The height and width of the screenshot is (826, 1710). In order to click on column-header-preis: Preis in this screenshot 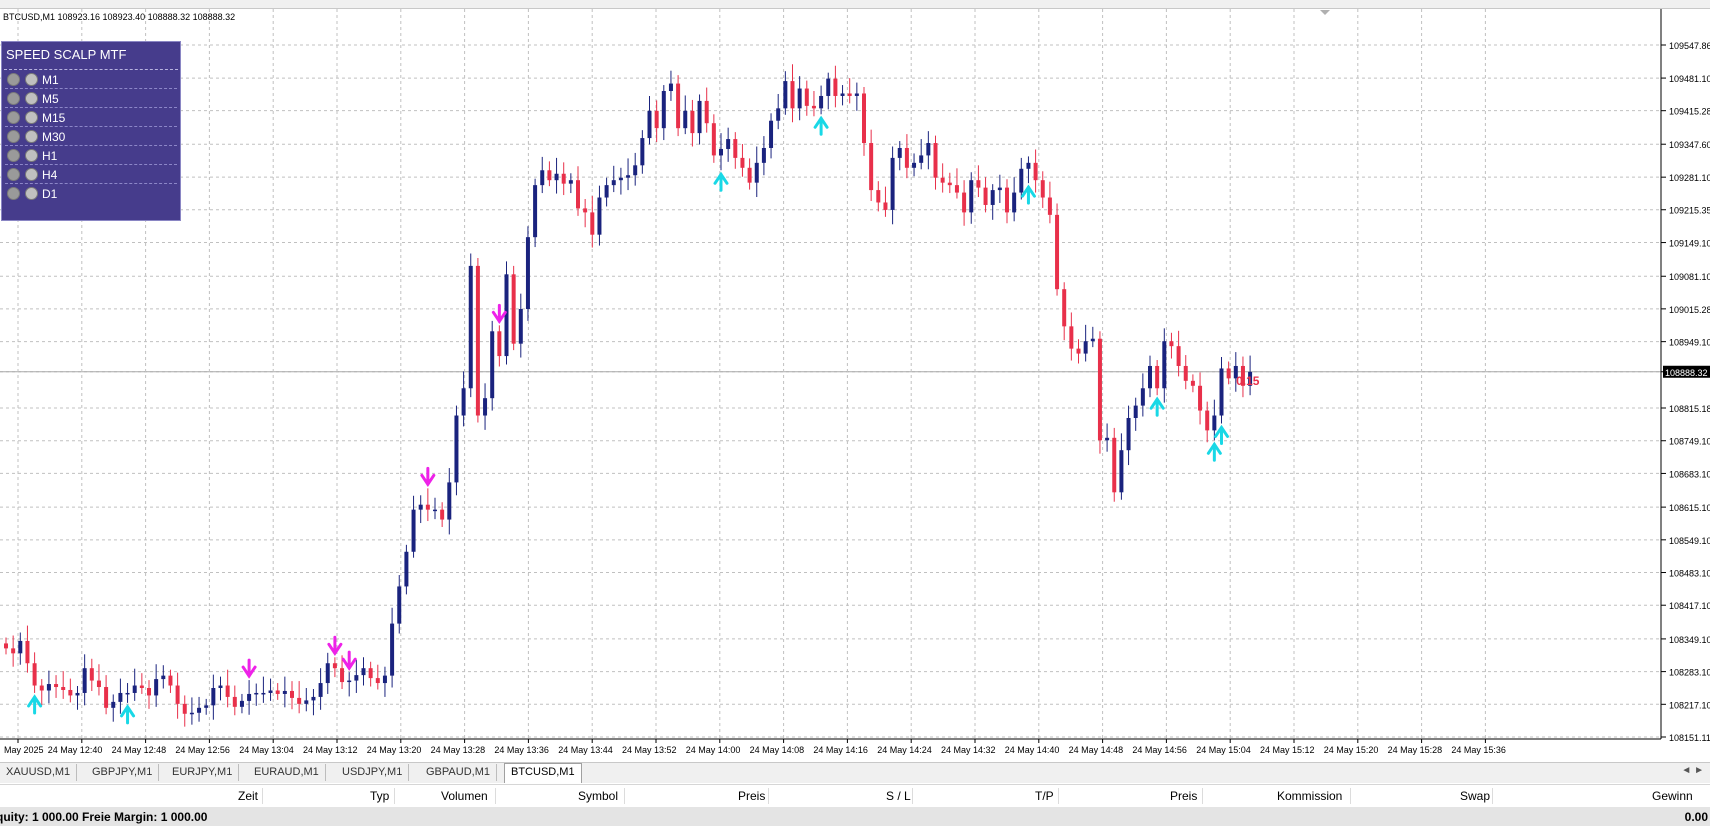, I will do `click(752, 796)`.